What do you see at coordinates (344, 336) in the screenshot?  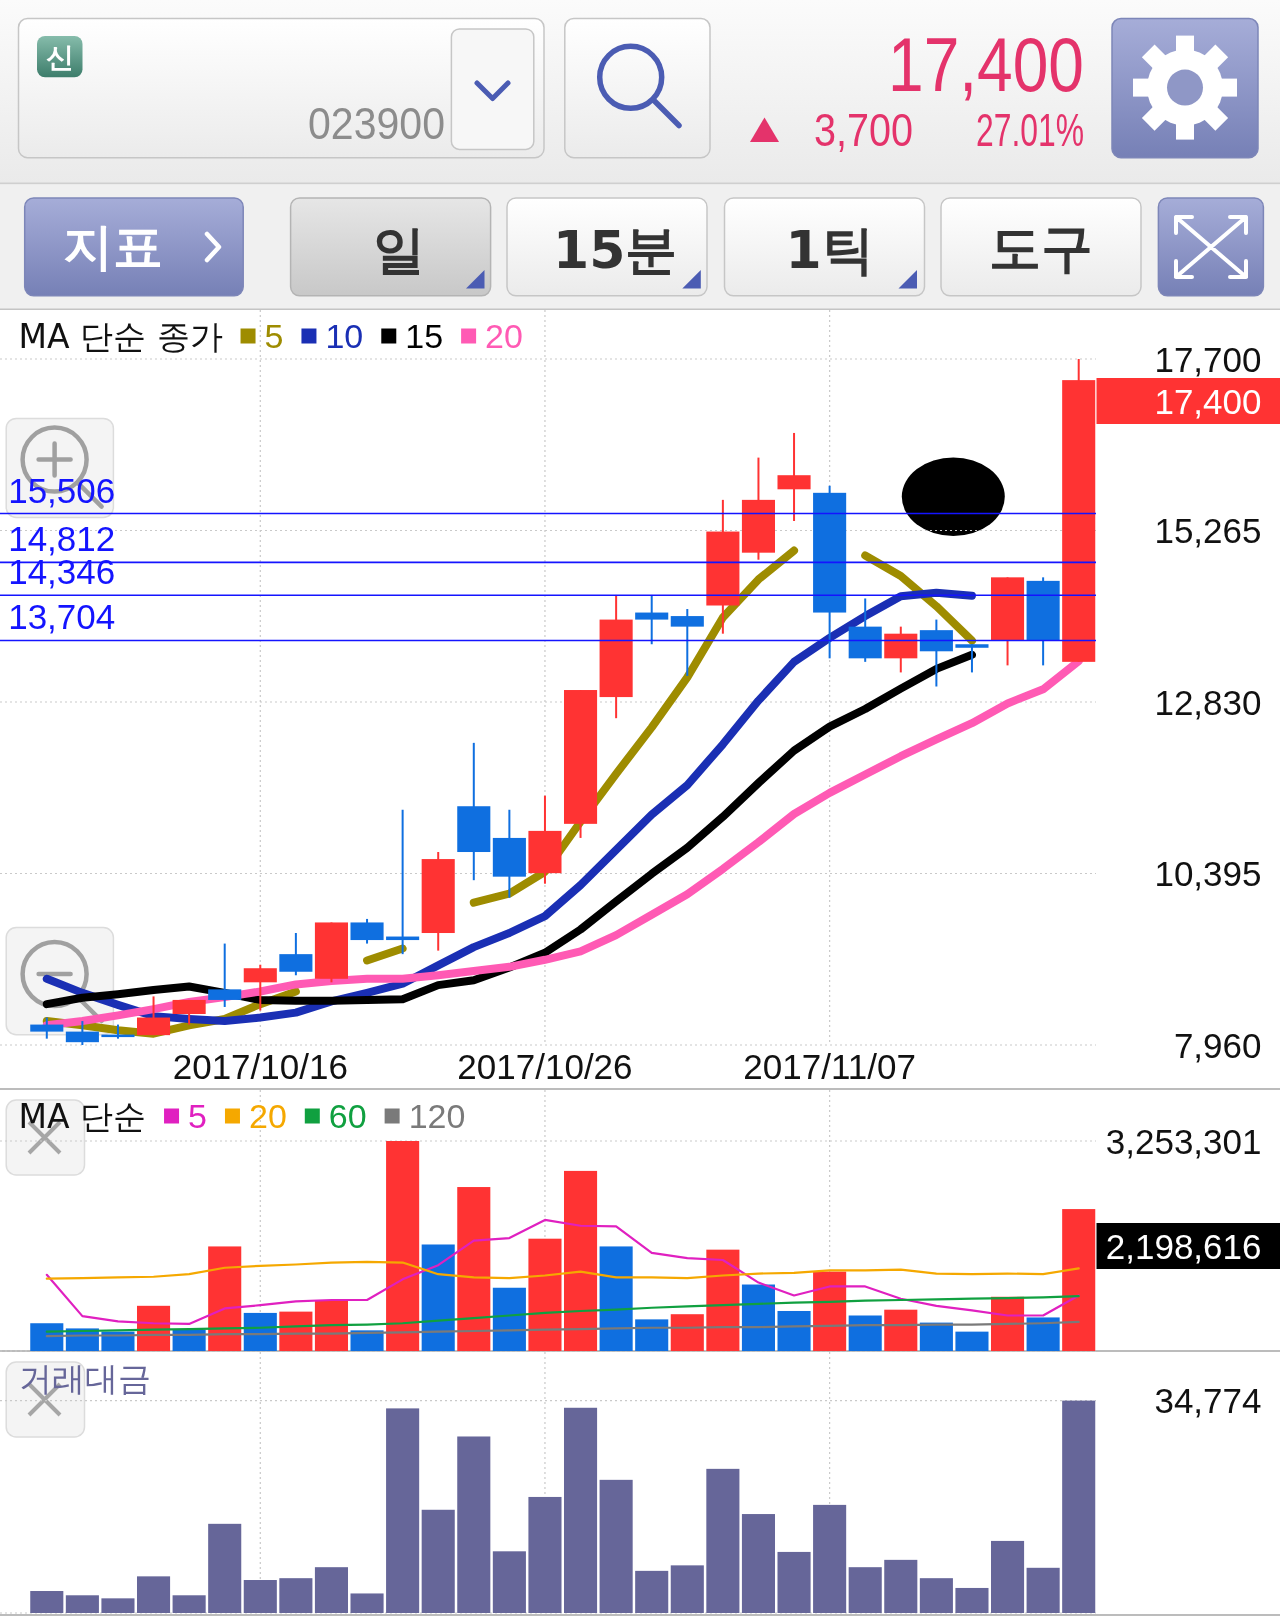 I see `legend-label: 10` at bounding box center [344, 336].